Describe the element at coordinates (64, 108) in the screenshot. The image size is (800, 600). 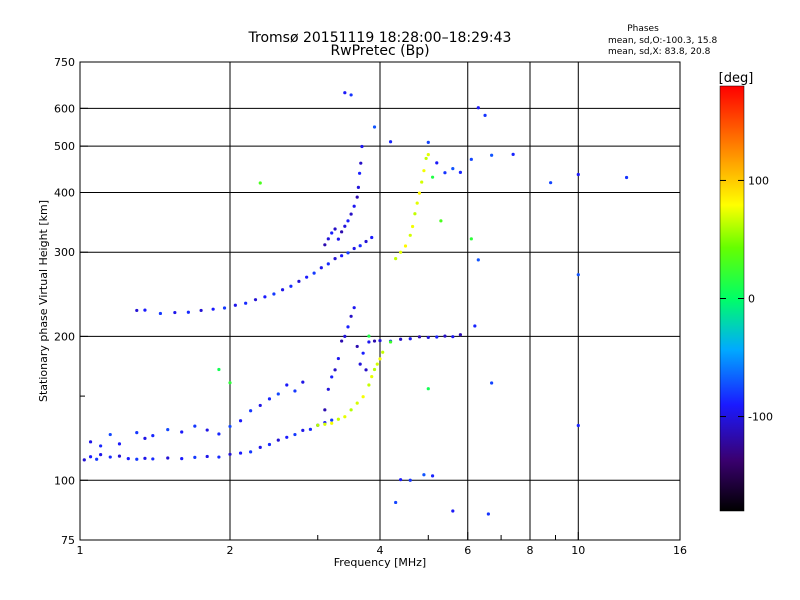
I see `y-tick-label: 600` at that location.